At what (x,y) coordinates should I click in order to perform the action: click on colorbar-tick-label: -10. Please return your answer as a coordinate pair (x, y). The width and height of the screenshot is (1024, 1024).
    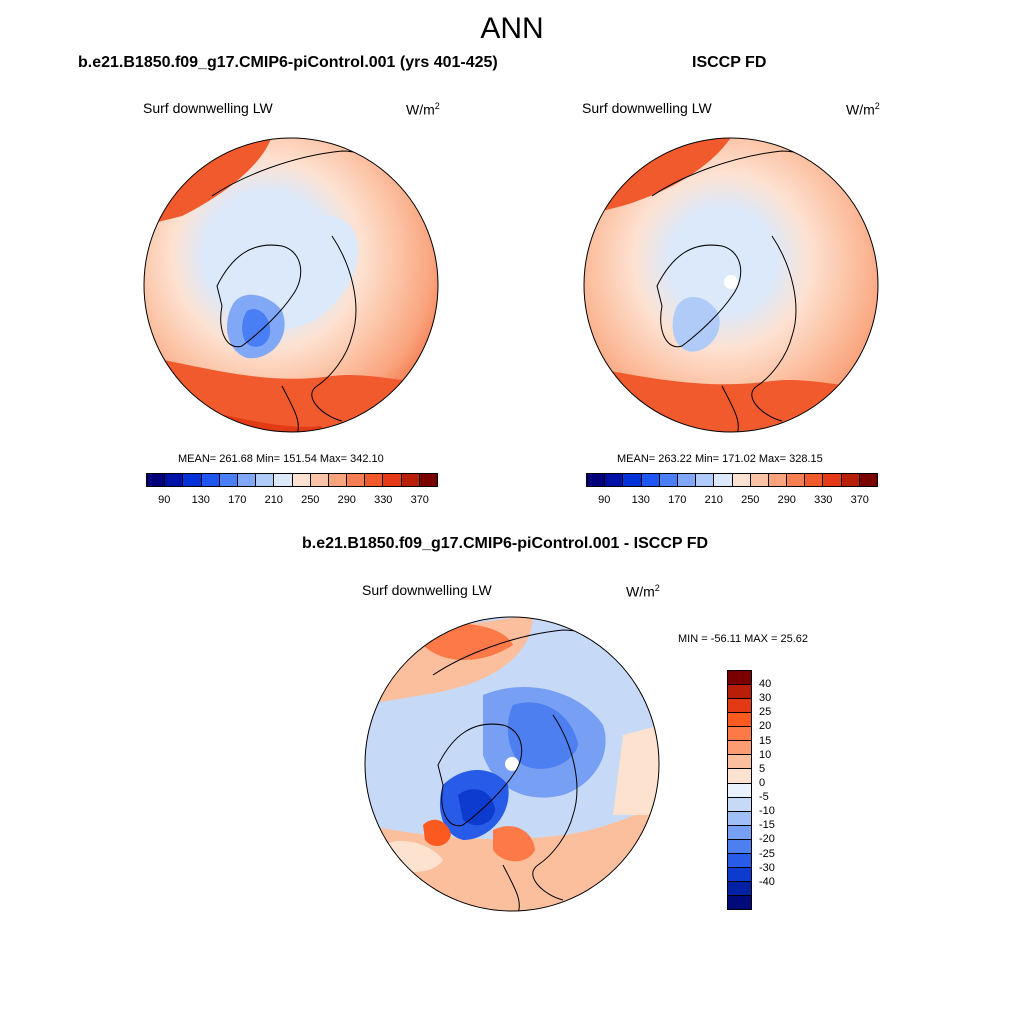
    Looking at the image, I should click on (767, 811).